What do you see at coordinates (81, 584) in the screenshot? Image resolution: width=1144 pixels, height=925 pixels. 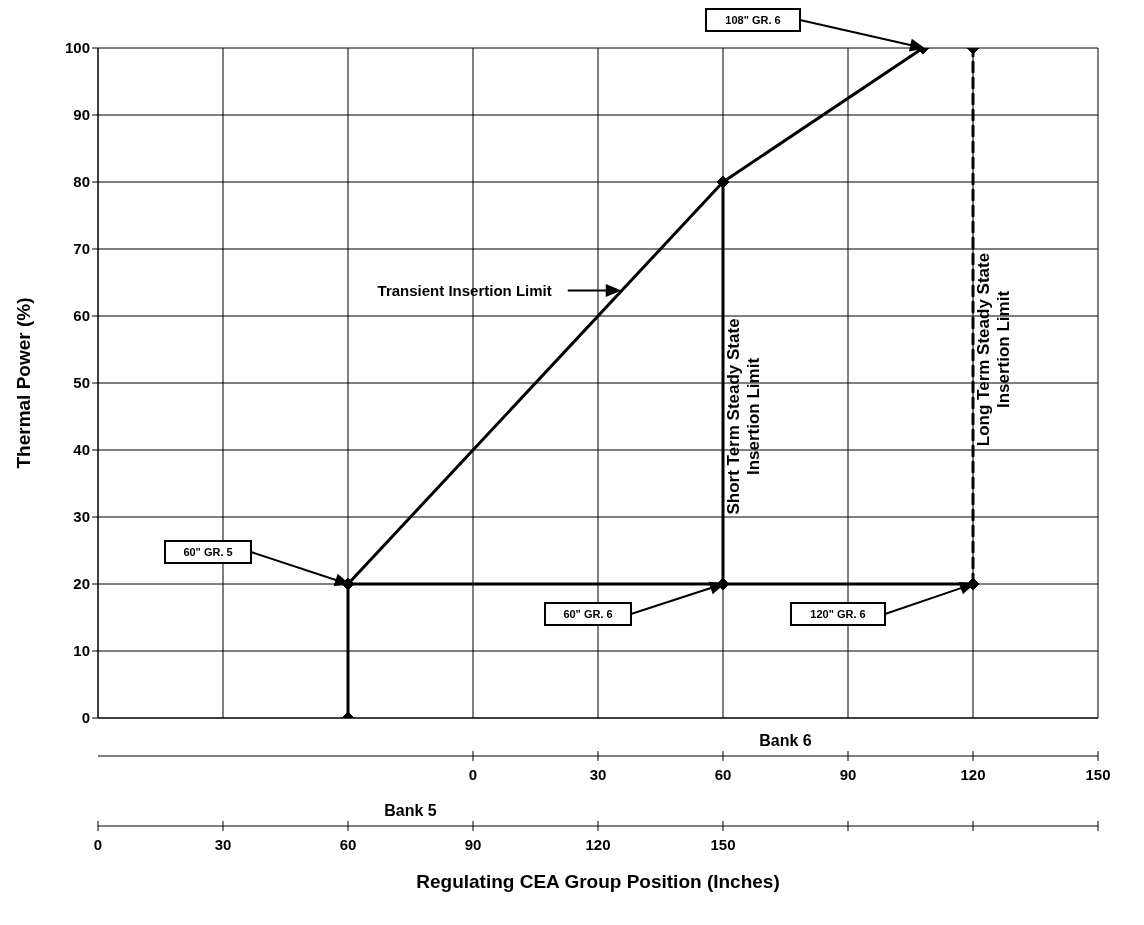 I see `y-tick-label: 20` at bounding box center [81, 584].